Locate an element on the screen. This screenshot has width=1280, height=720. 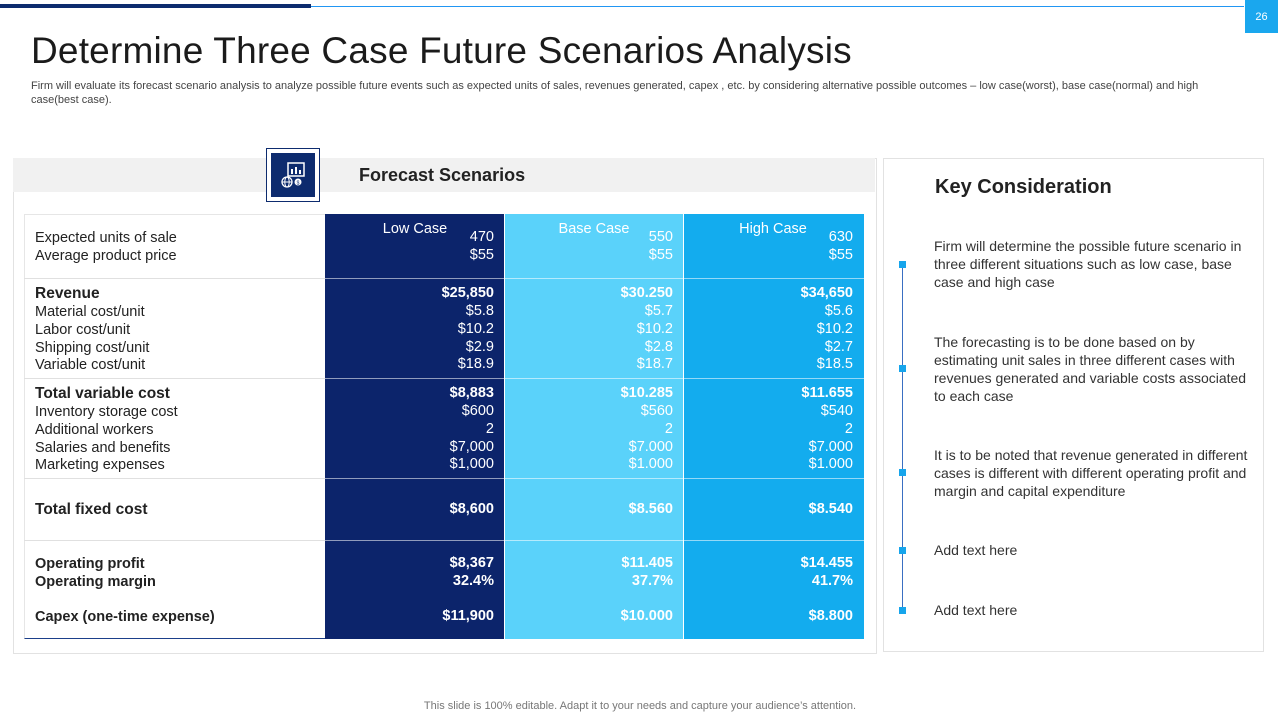
cell-value: $10.000 is located at coordinates (646, 616).